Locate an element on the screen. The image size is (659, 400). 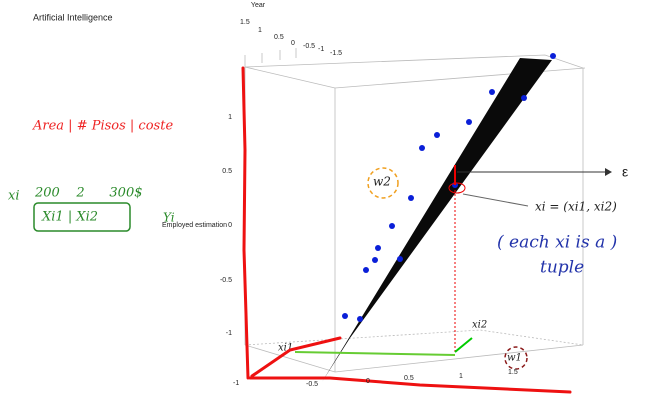
bottom-tick: 1 is located at coordinates (461, 376).